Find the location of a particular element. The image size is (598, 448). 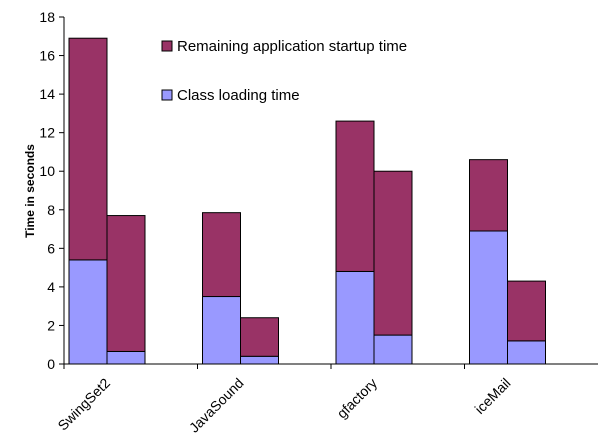

y-axis-label: Time in seconds is located at coordinates (30, 191).